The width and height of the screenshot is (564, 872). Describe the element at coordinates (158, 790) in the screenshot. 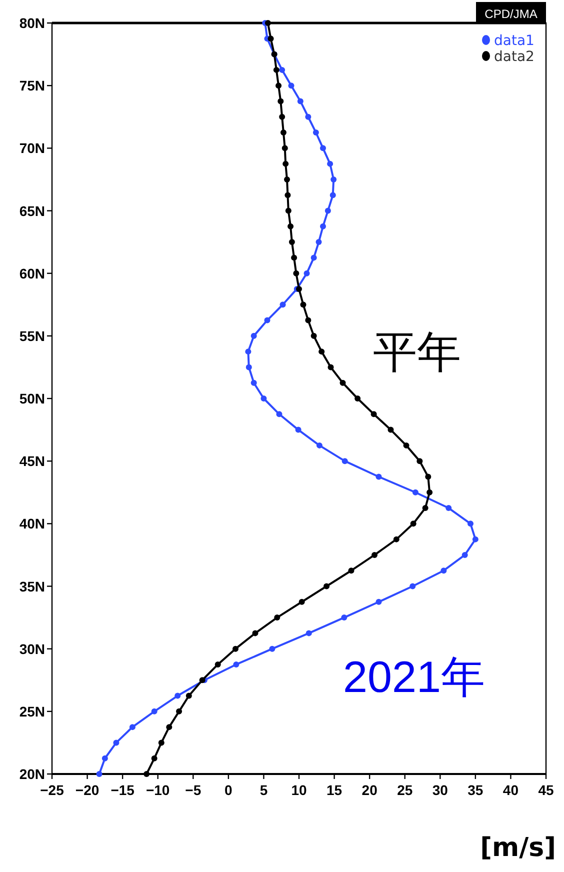

I see `x-tick-label: −10` at that location.